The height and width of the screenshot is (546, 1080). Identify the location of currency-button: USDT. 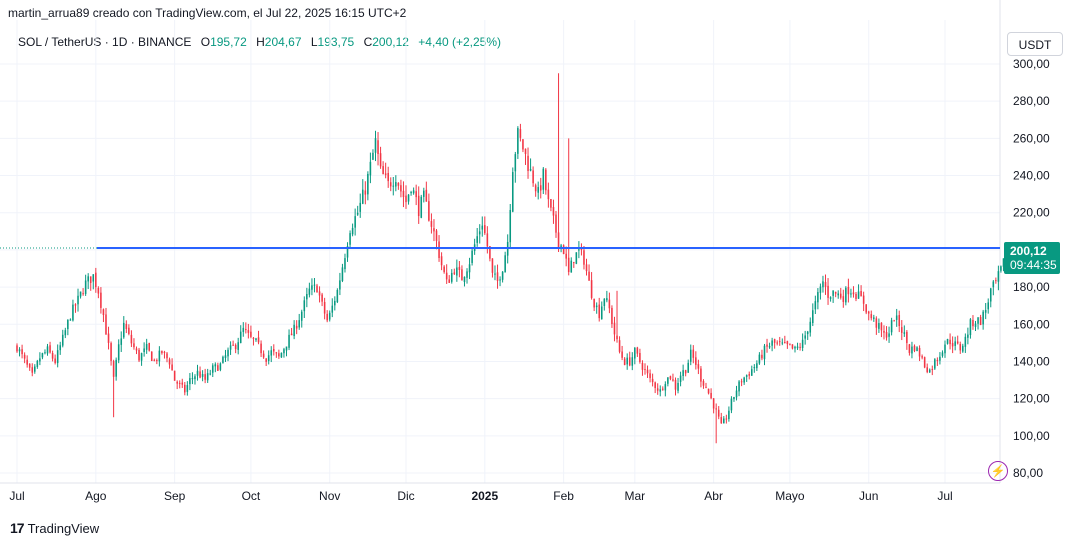
(1035, 44).